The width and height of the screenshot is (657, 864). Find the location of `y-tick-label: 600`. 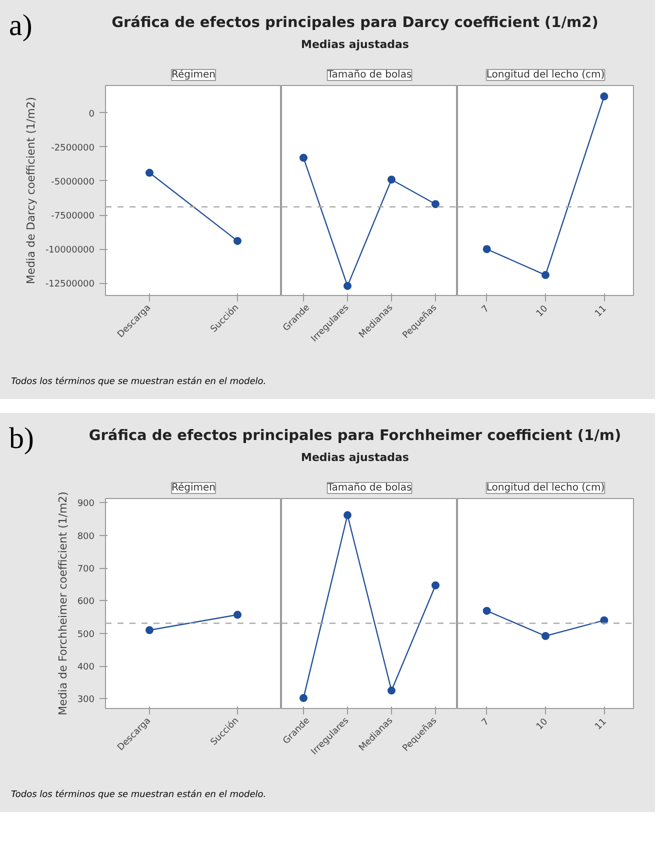

y-tick-label: 600 is located at coordinates (86, 602).